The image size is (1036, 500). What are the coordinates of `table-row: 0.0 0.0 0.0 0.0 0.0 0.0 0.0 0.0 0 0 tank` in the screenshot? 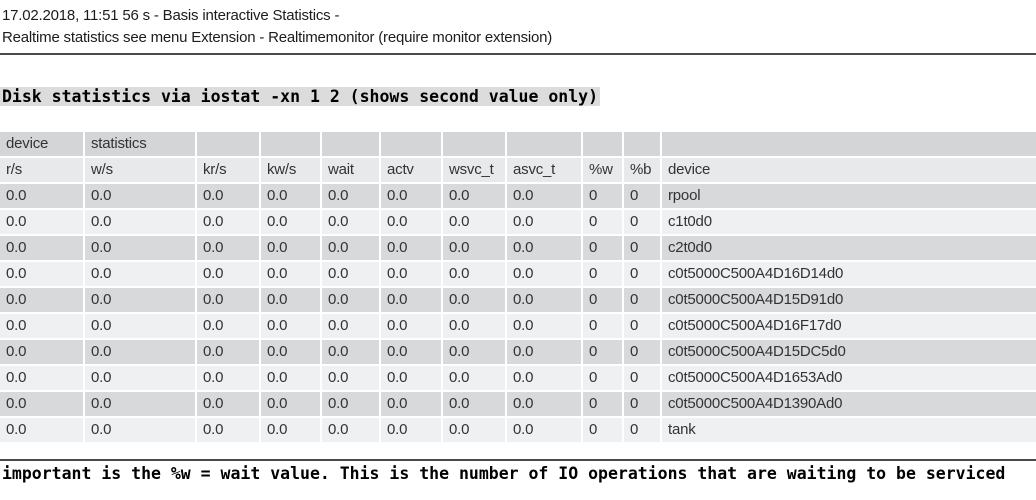 It's located at (518, 430).